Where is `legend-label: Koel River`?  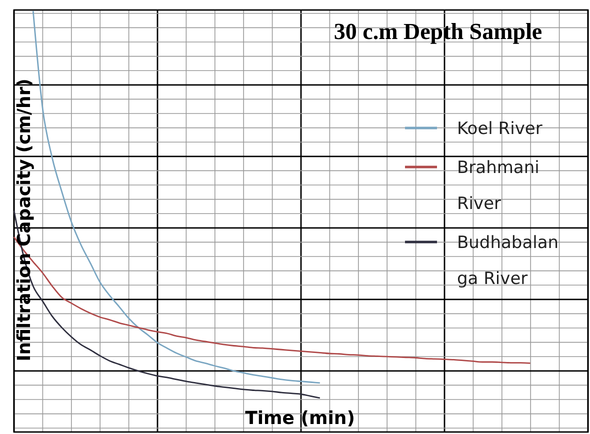
legend-label: Koel River is located at coordinates (499, 129).